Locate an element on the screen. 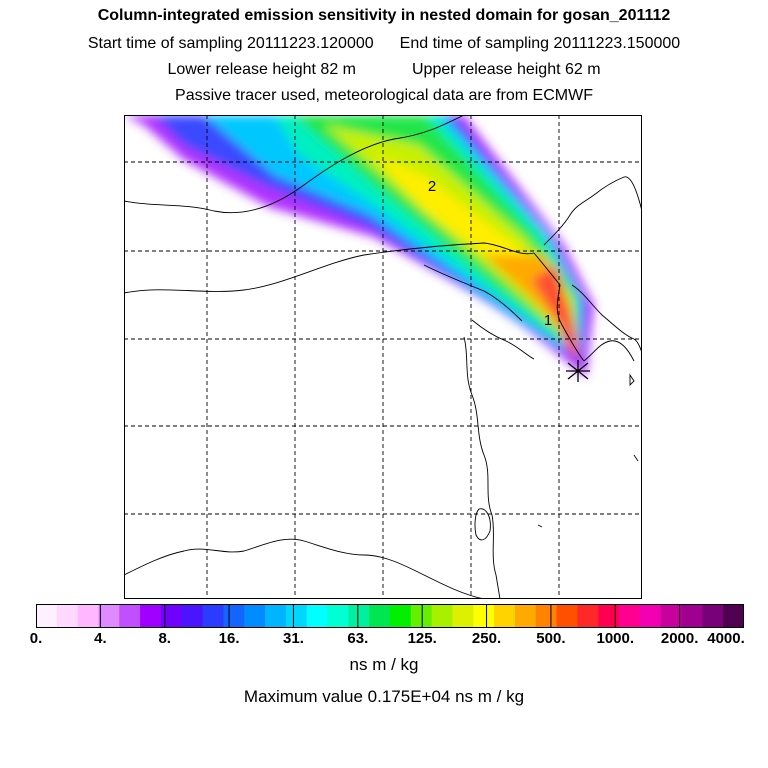 The height and width of the screenshot is (768, 768). receptor-star-icon is located at coordinates (578, 371).